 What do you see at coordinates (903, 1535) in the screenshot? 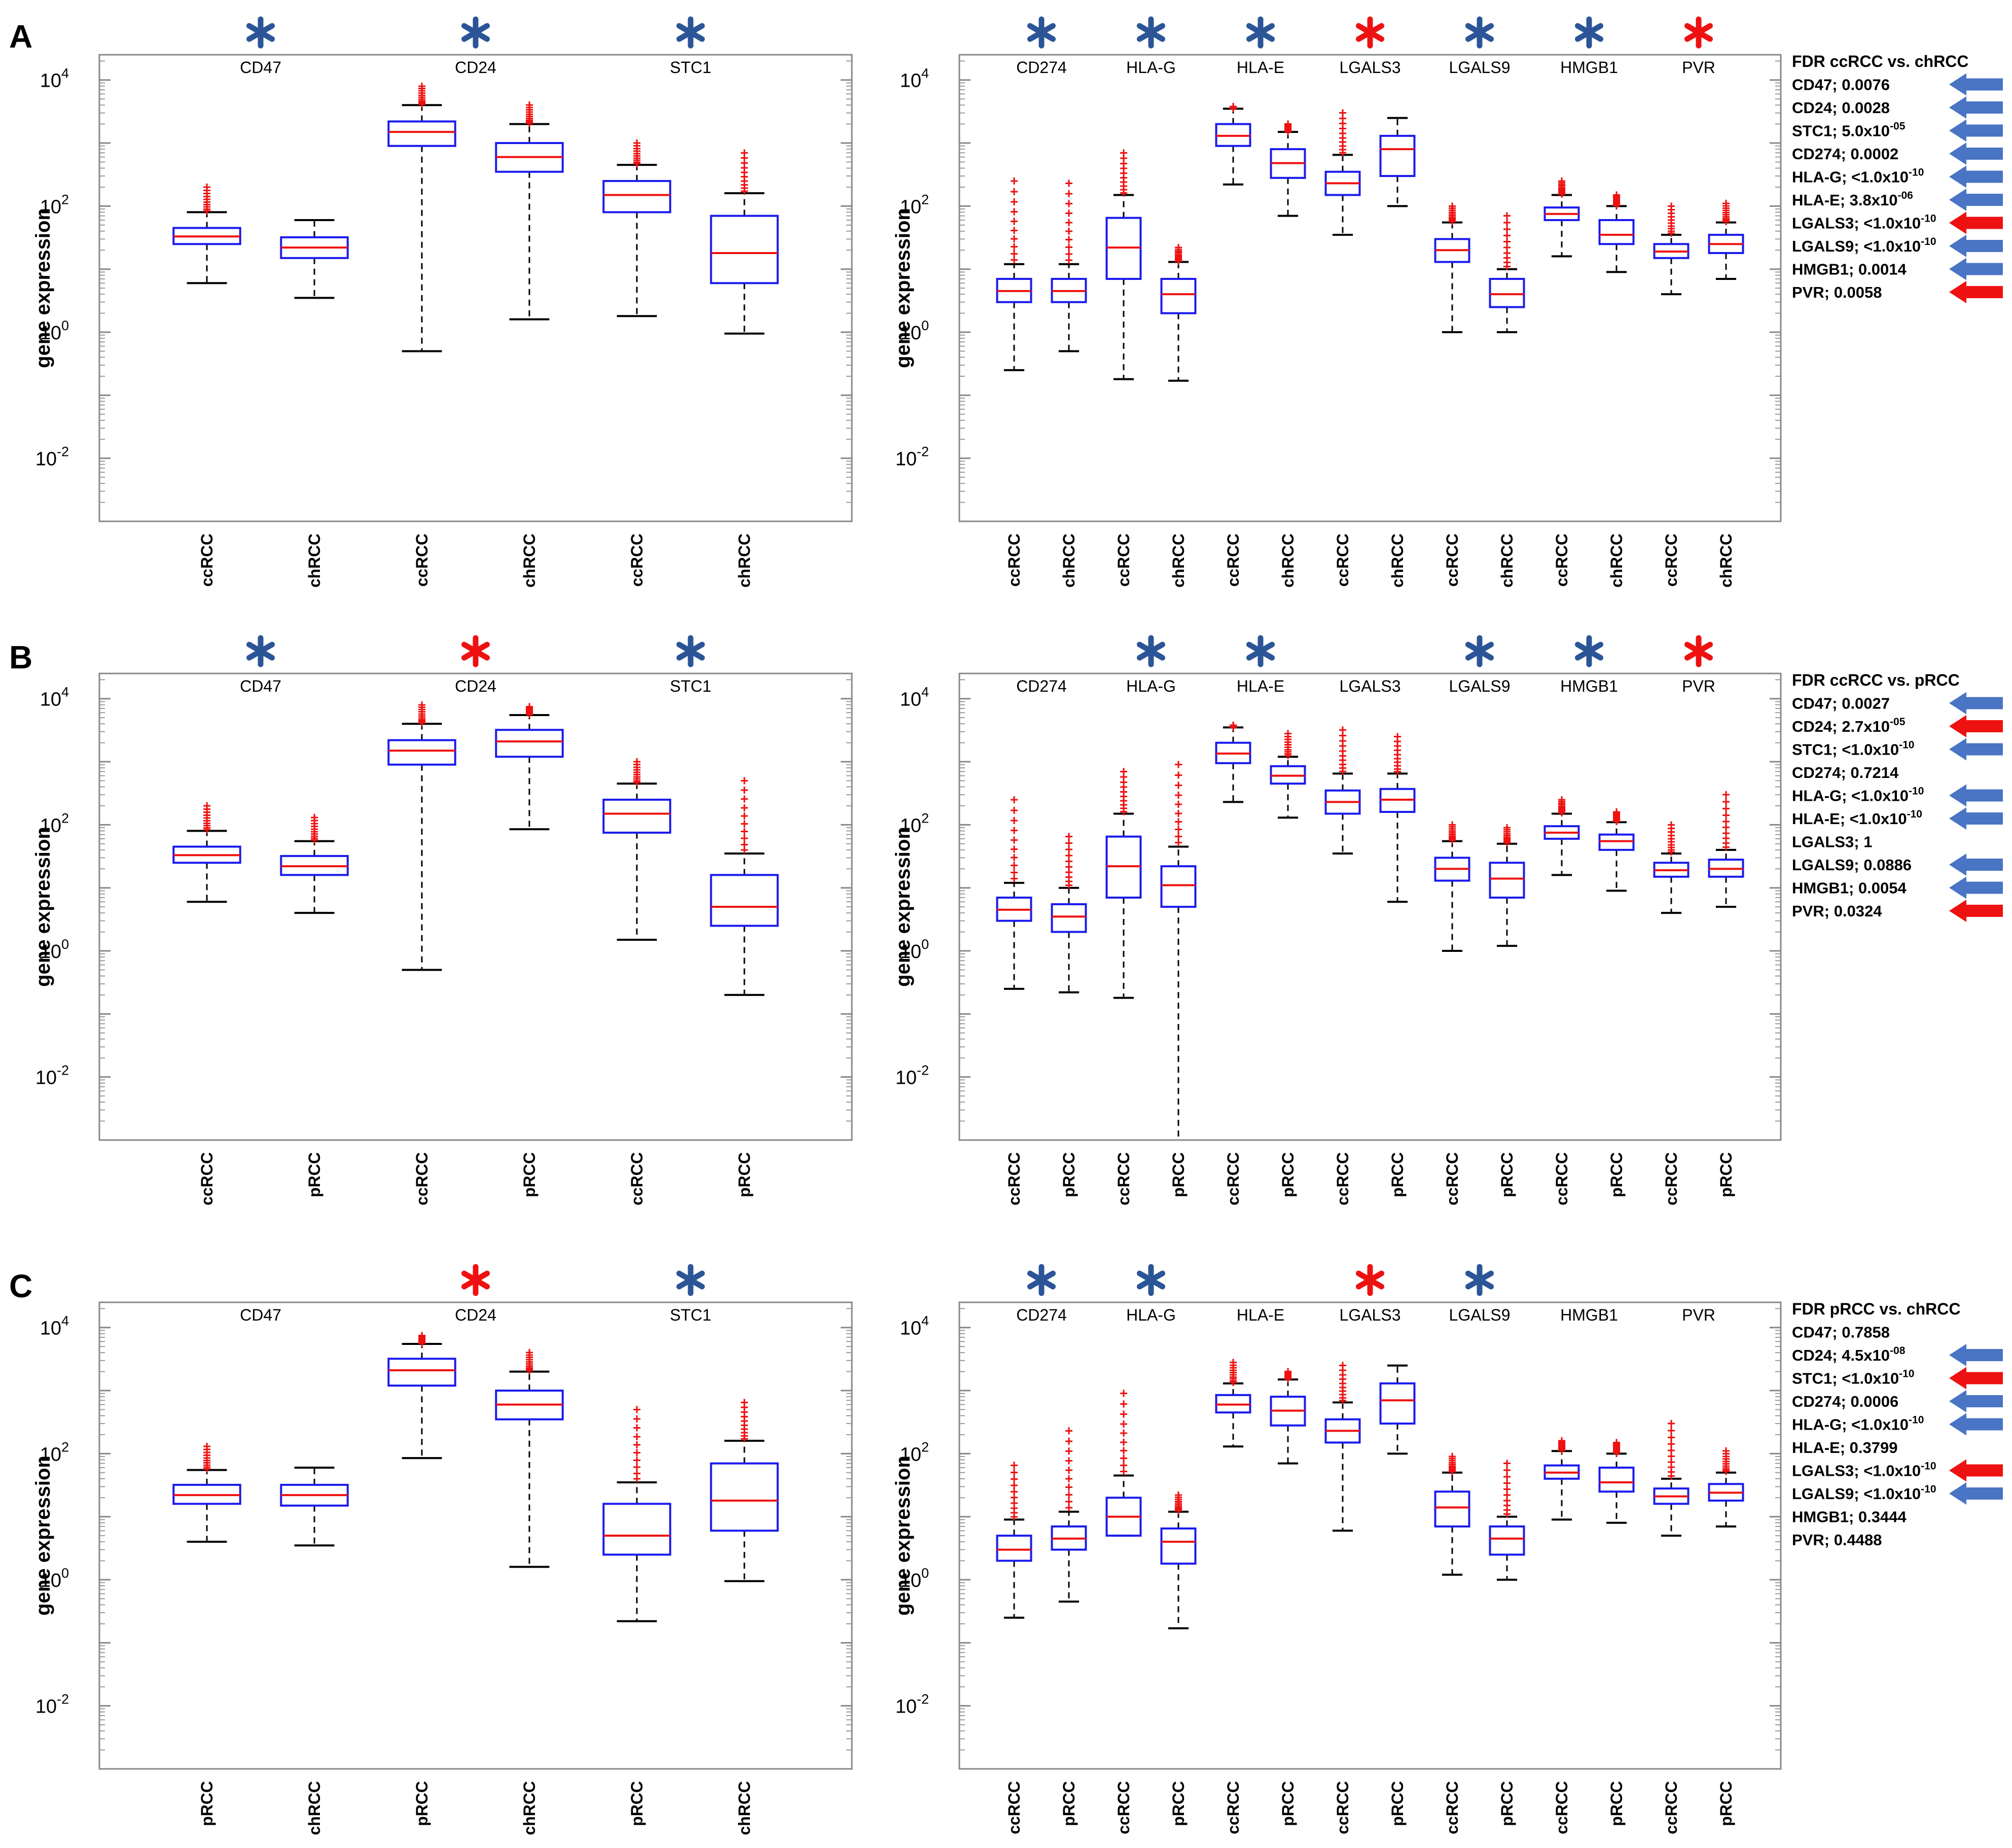
I see `y-axis-label: gene expression` at bounding box center [903, 1535].